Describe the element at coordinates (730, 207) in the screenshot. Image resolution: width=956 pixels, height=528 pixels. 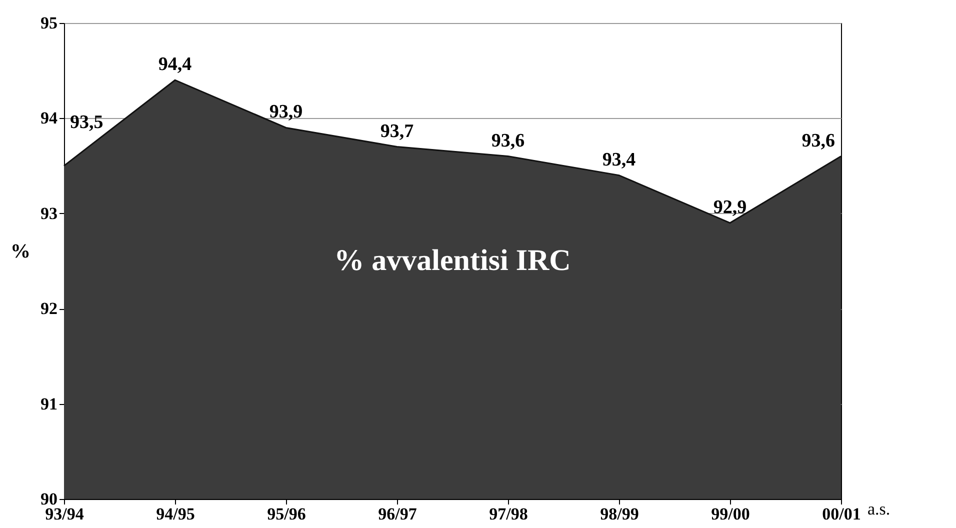
I see `data-label: 92,9` at that location.